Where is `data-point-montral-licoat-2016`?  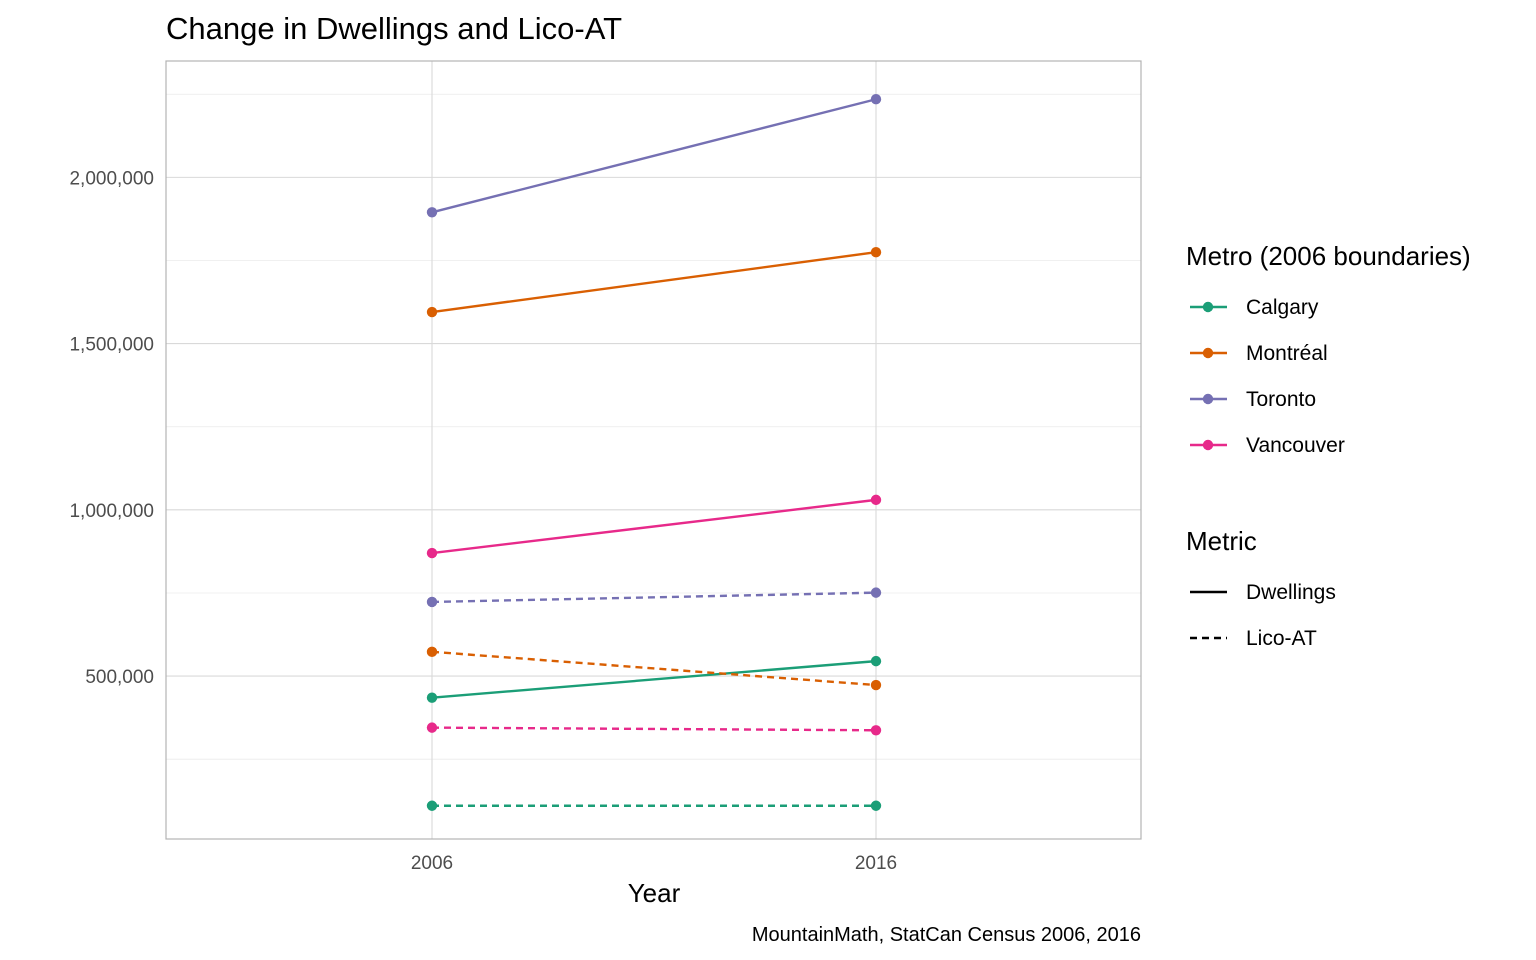
data-point-montral-licoat-2016 is located at coordinates (876, 685).